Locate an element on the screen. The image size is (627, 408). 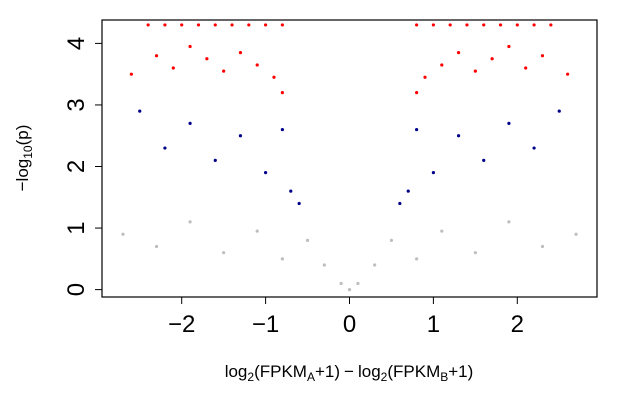
x-tick-label: 1 is located at coordinates (433, 324).